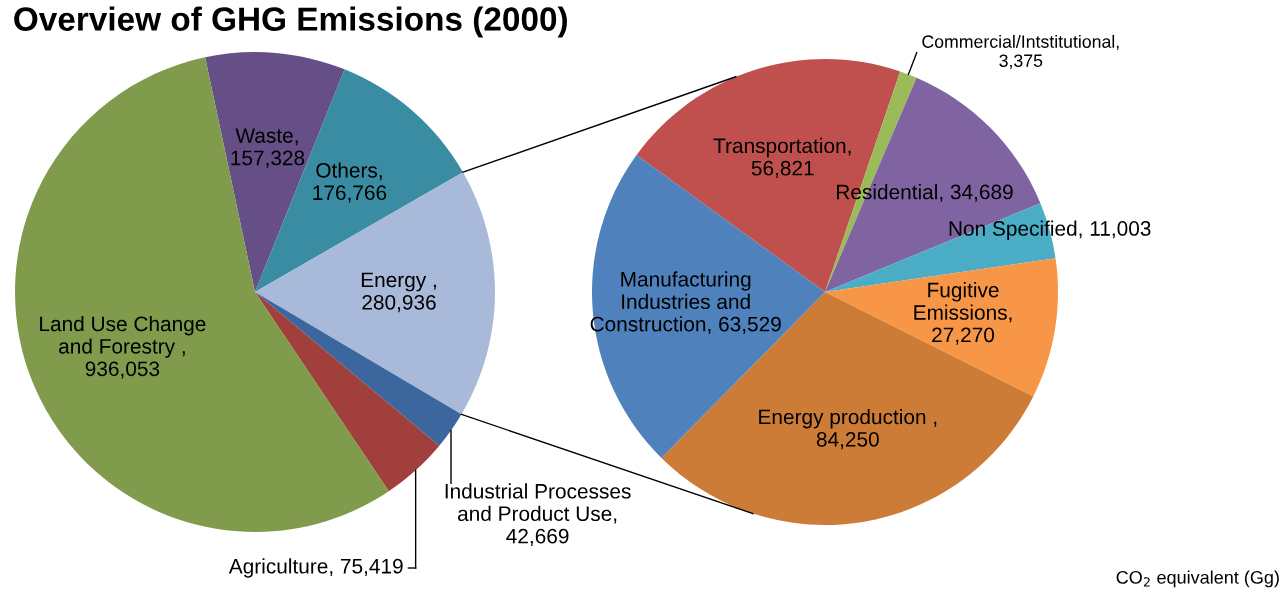  Describe the element at coordinates (1020, 52) in the screenshot. I see `slice-label: Commercial/Intstitutional, 3,375` at that location.